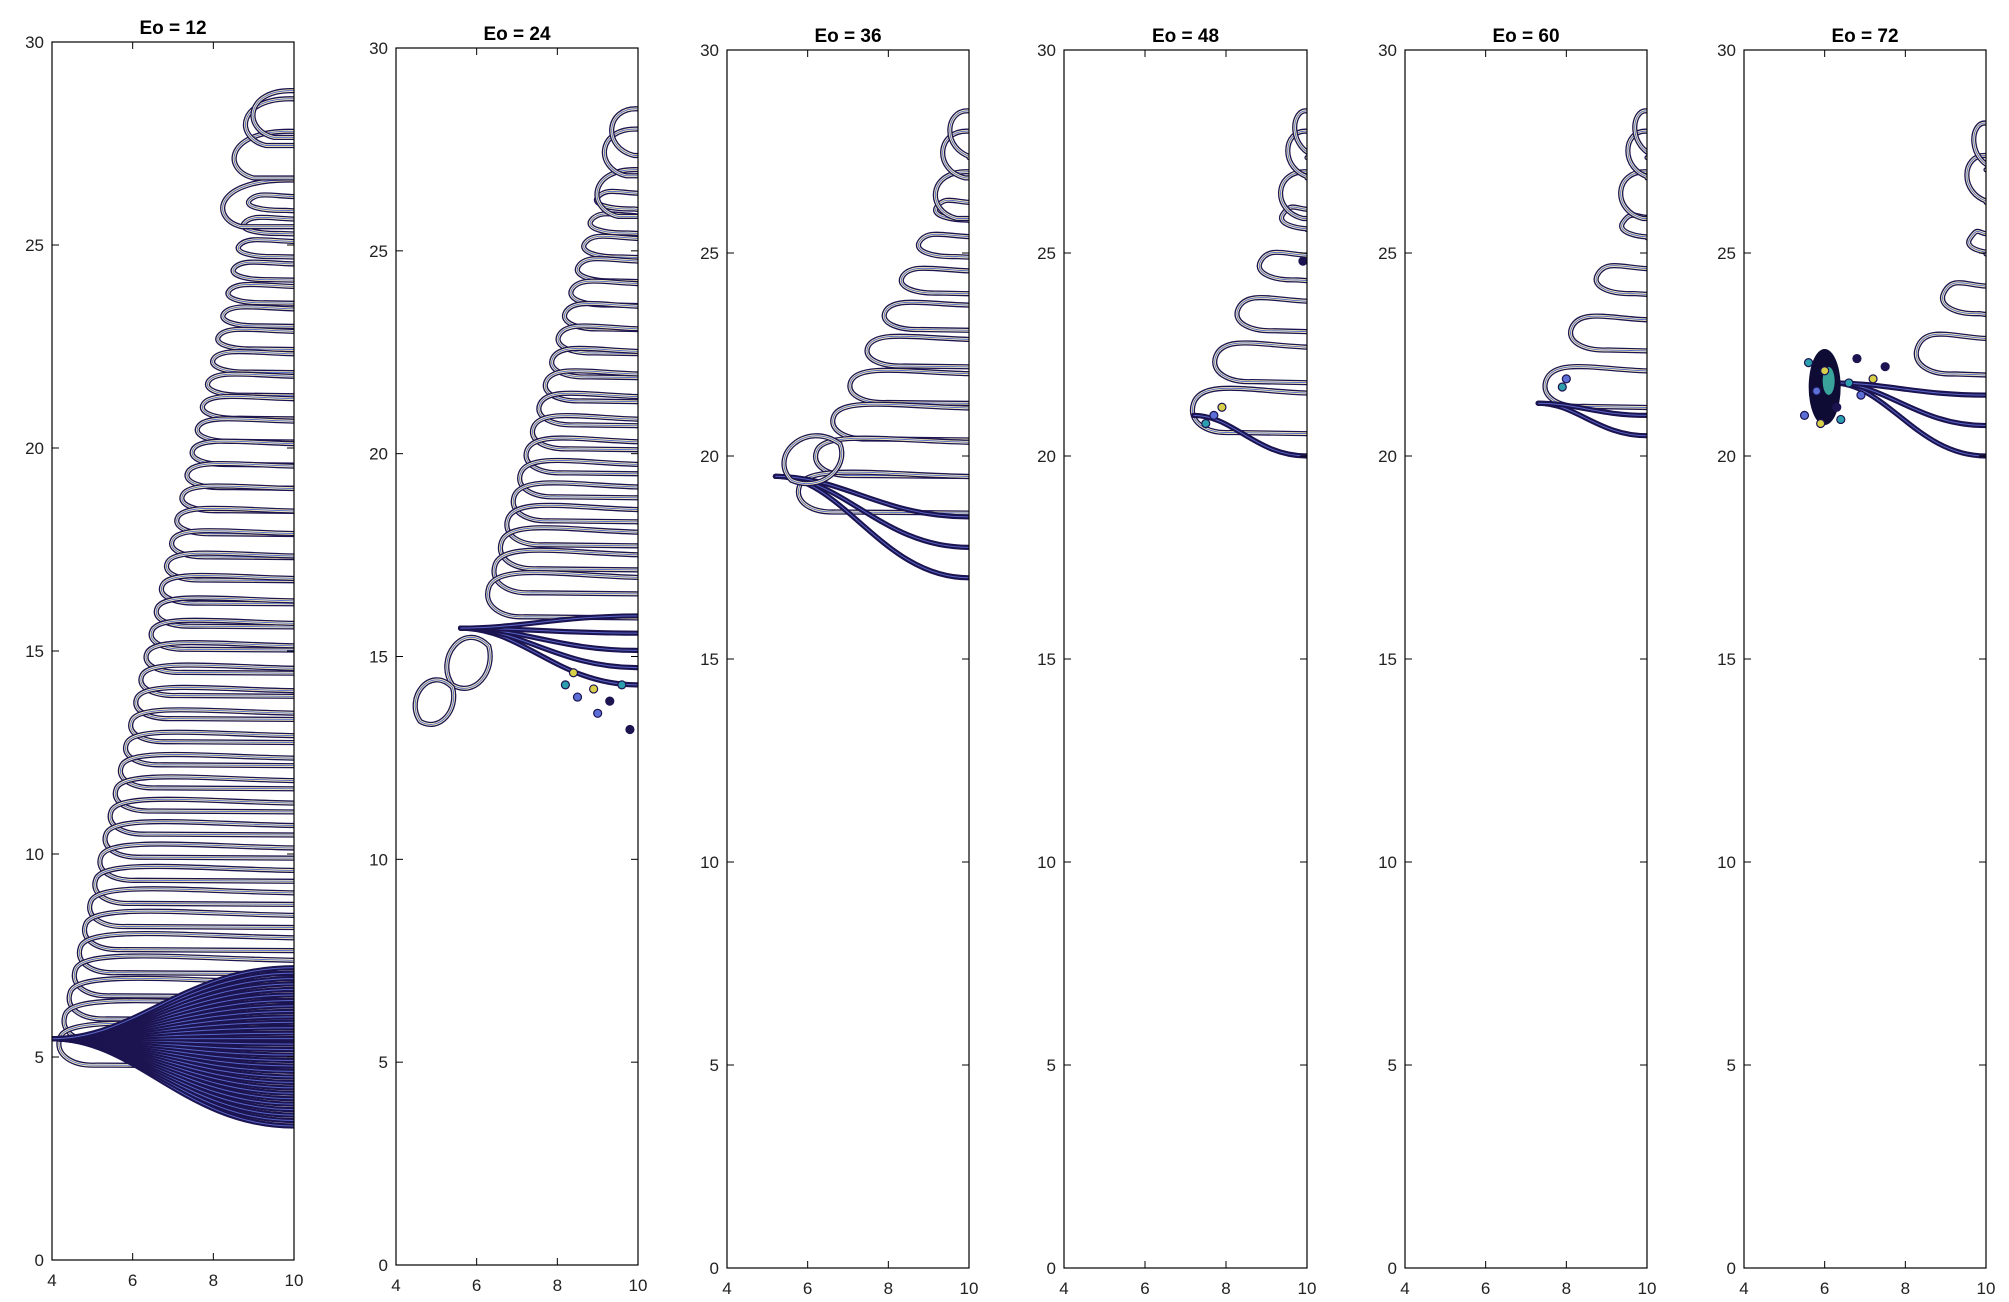  Describe the element at coordinates (516, 34) in the screenshot. I see `panel-title: Eo = 24` at that location.